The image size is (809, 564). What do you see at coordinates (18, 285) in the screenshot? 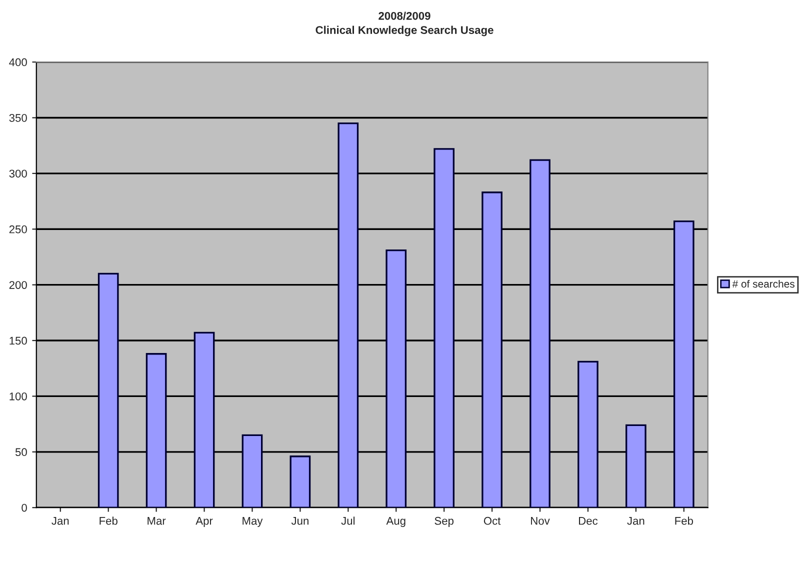
I see `y-tick-label: 200` at bounding box center [18, 285].